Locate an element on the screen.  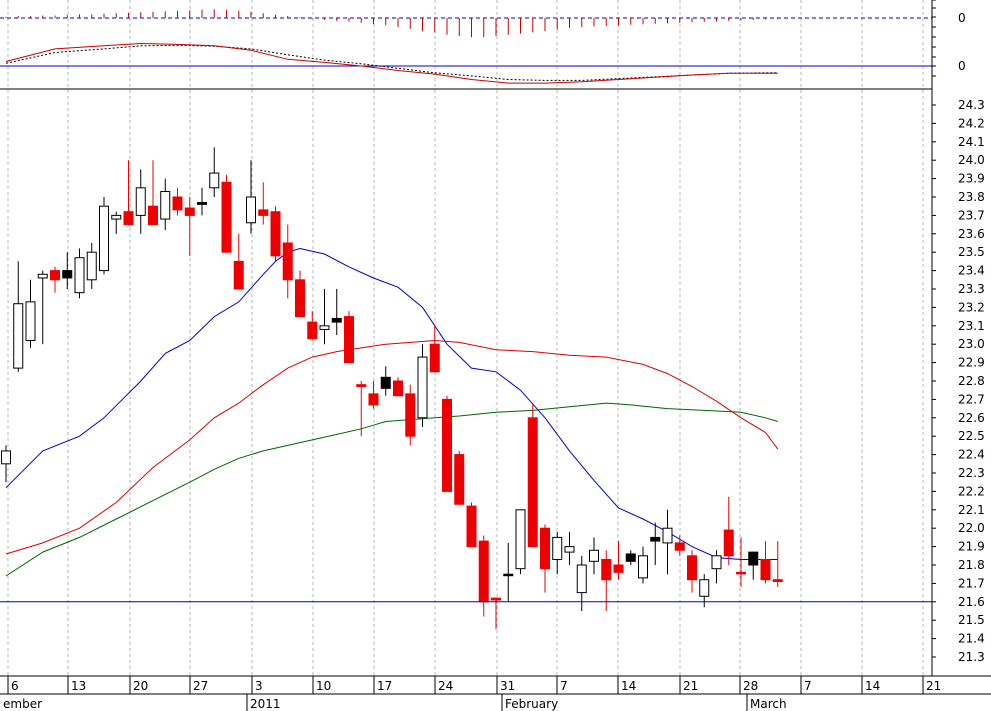
price-tick-label: 23.8 is located at coordinates (971, 197).